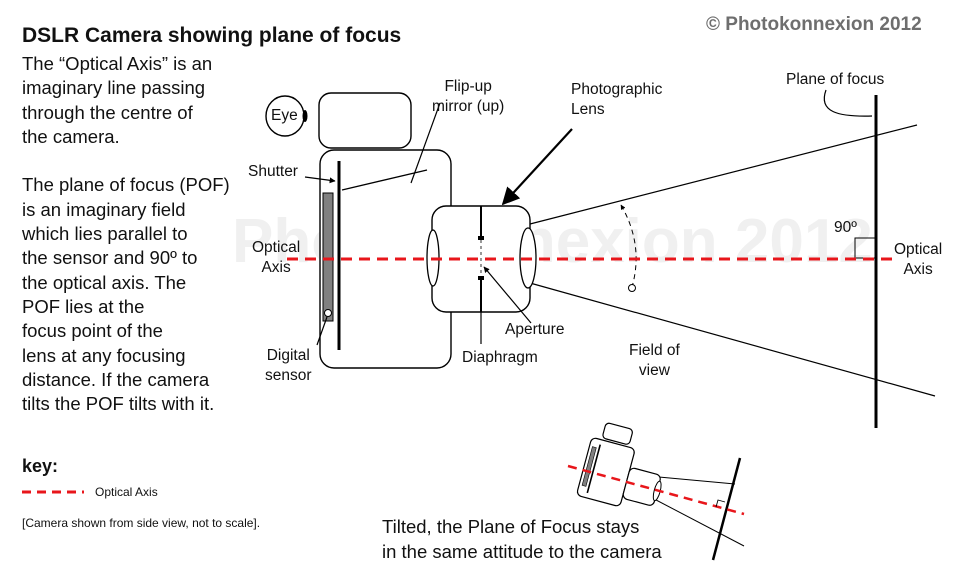 Image resolution: width=953 pixels, height=564 pixels. What do you see at coordinates (320, 180) in the screenshot?
I see `shutter-callout-arrow` at bounding box center [320, 180].